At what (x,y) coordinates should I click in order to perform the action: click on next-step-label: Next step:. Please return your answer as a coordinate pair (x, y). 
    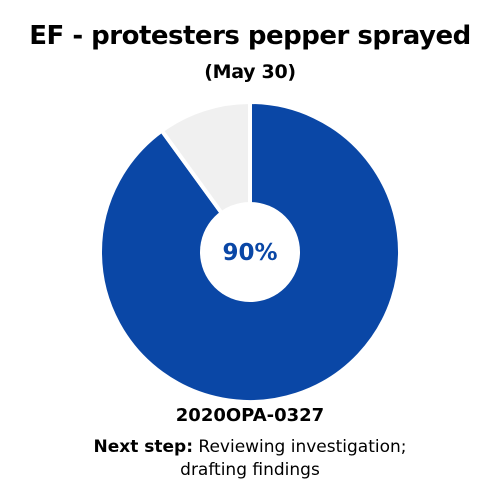
    Looking at the image, I should click on (143, 447).